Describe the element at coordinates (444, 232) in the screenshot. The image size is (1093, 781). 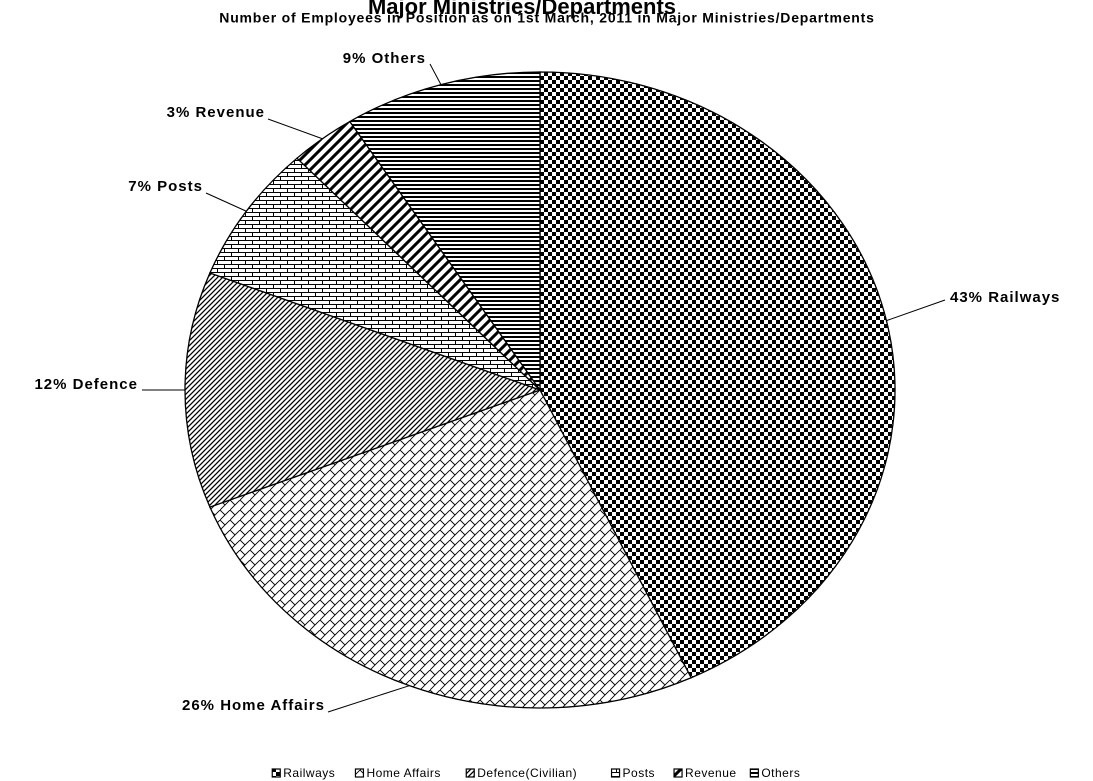
I see `pie-slice` at that location.